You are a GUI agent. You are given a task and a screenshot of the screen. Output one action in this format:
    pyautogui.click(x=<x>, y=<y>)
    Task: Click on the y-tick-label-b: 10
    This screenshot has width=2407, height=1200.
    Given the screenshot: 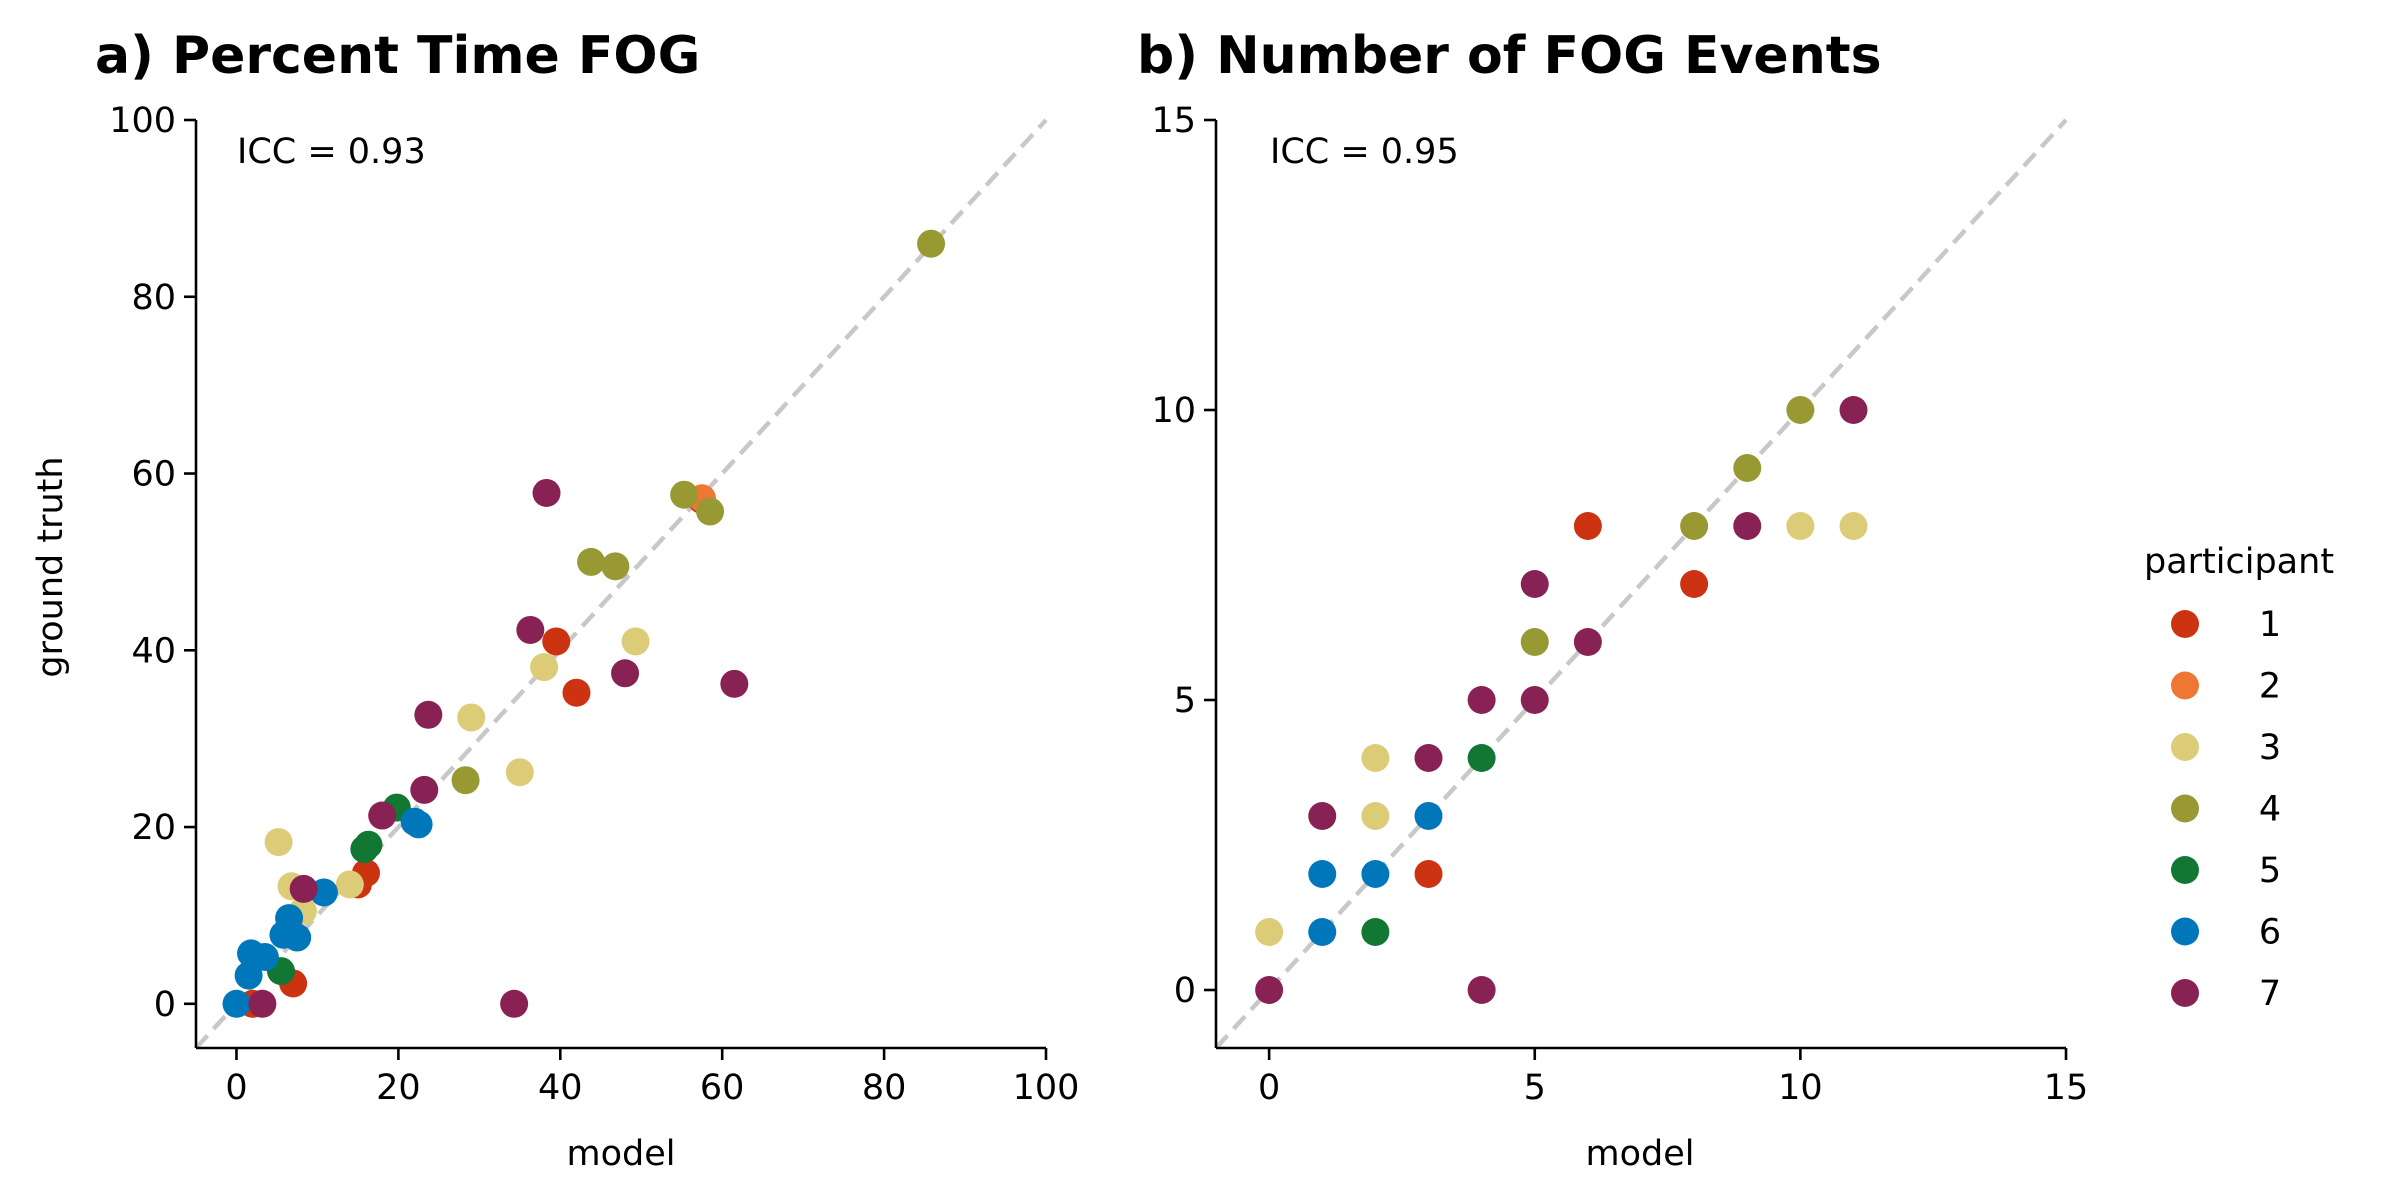 What is the action you would take?
    pyautogui.click(x=1173, y=411)
    